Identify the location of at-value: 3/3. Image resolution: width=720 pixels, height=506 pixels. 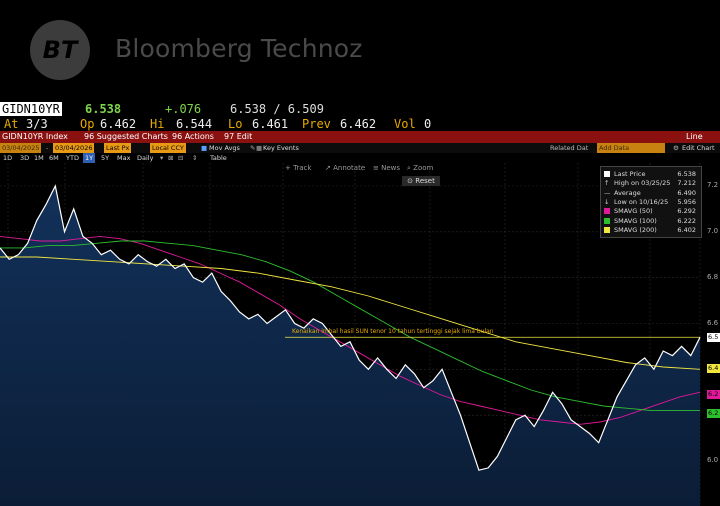
(37, 124).